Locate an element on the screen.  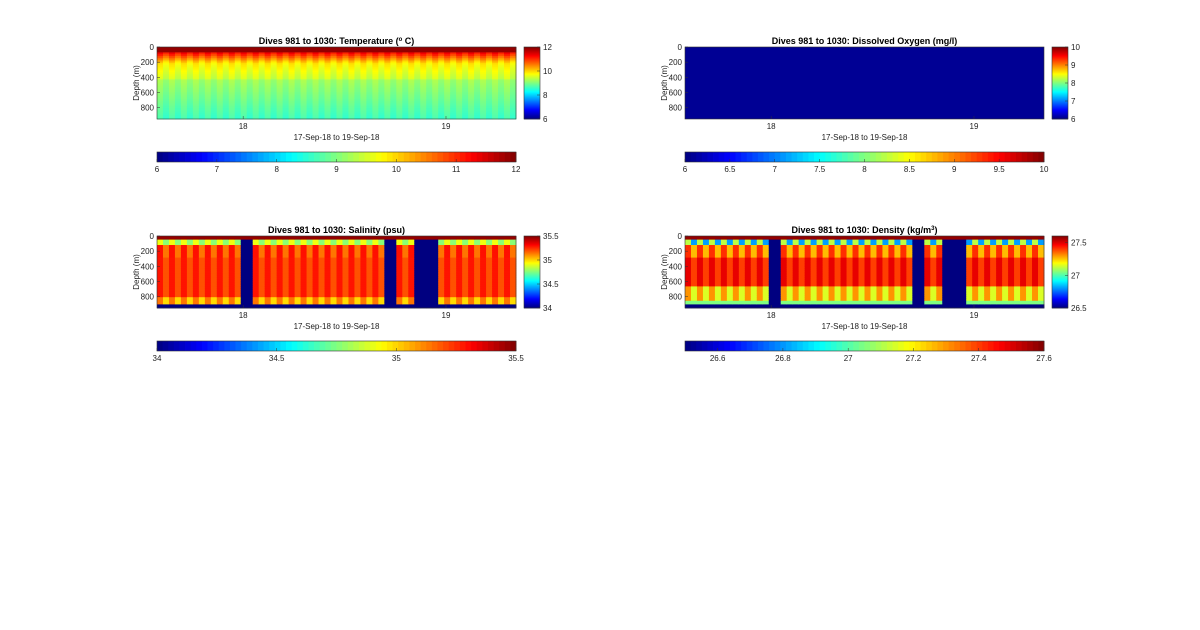
hbar-tick-label: 6.5 is located at coordinates (730, 169).